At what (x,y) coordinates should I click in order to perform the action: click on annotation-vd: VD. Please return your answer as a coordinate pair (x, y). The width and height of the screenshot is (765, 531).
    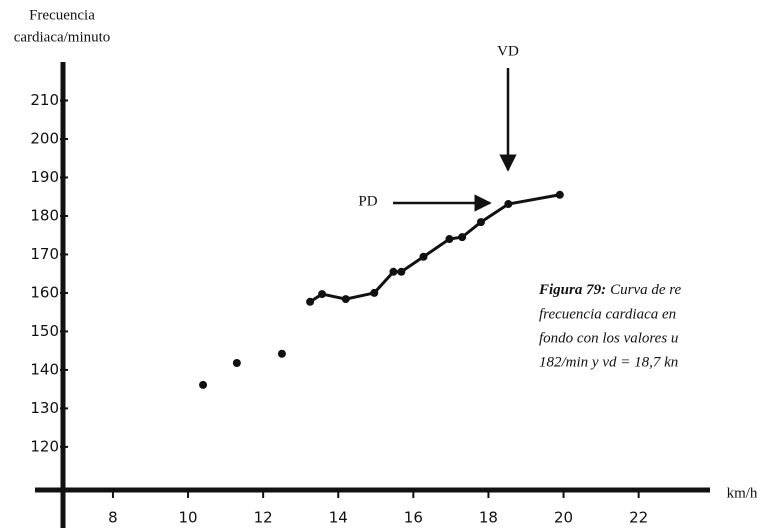
    Looking at the image, I should click on (508, 51).